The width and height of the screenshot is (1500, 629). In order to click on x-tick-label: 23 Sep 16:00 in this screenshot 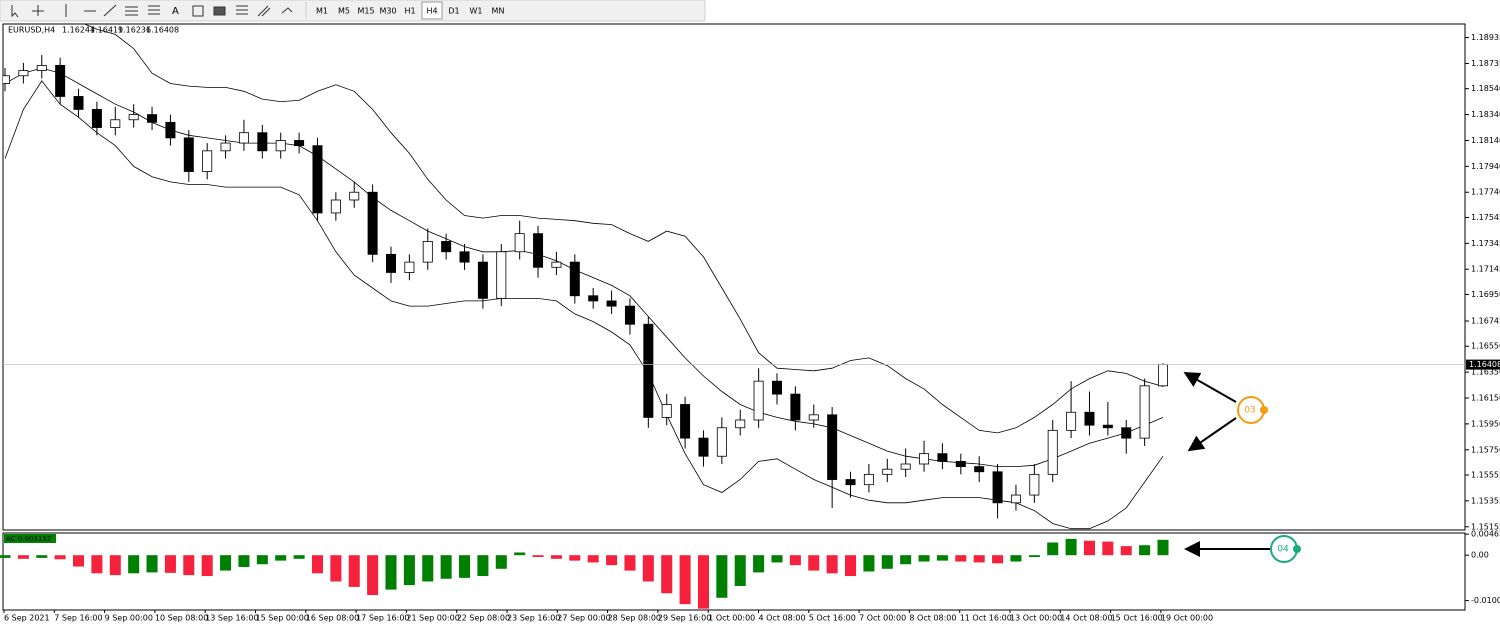, I will do `click(533, 618)`.